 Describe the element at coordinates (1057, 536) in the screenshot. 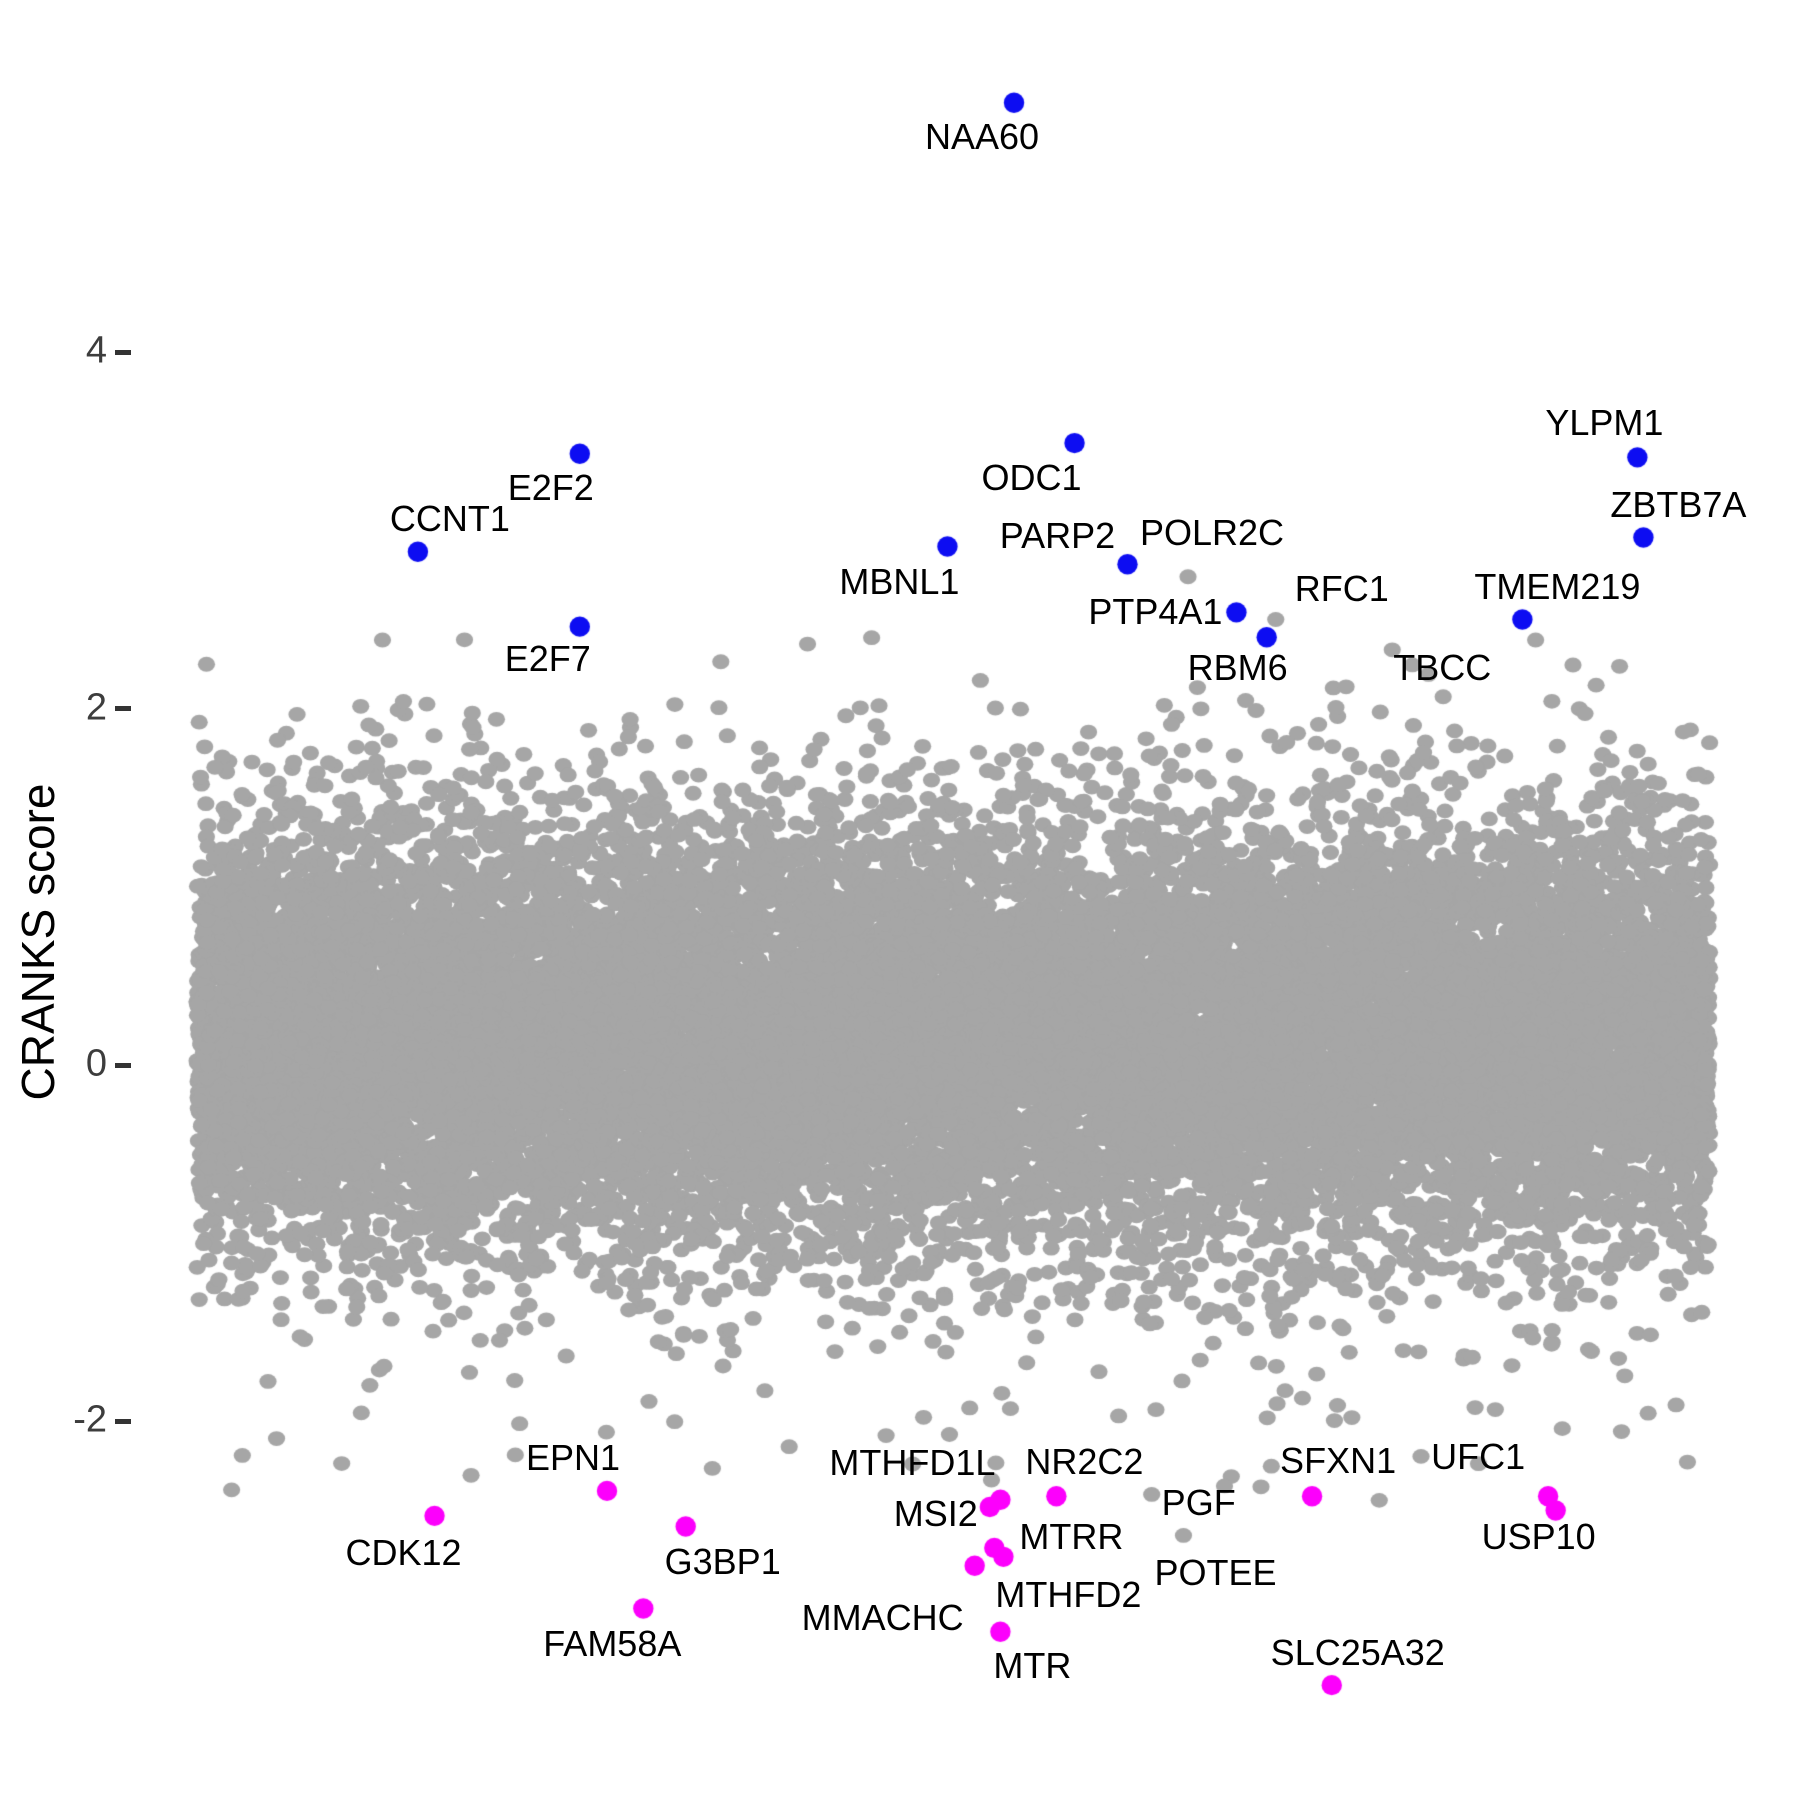

I see `gene-label-parp2: PARP2` at that location.